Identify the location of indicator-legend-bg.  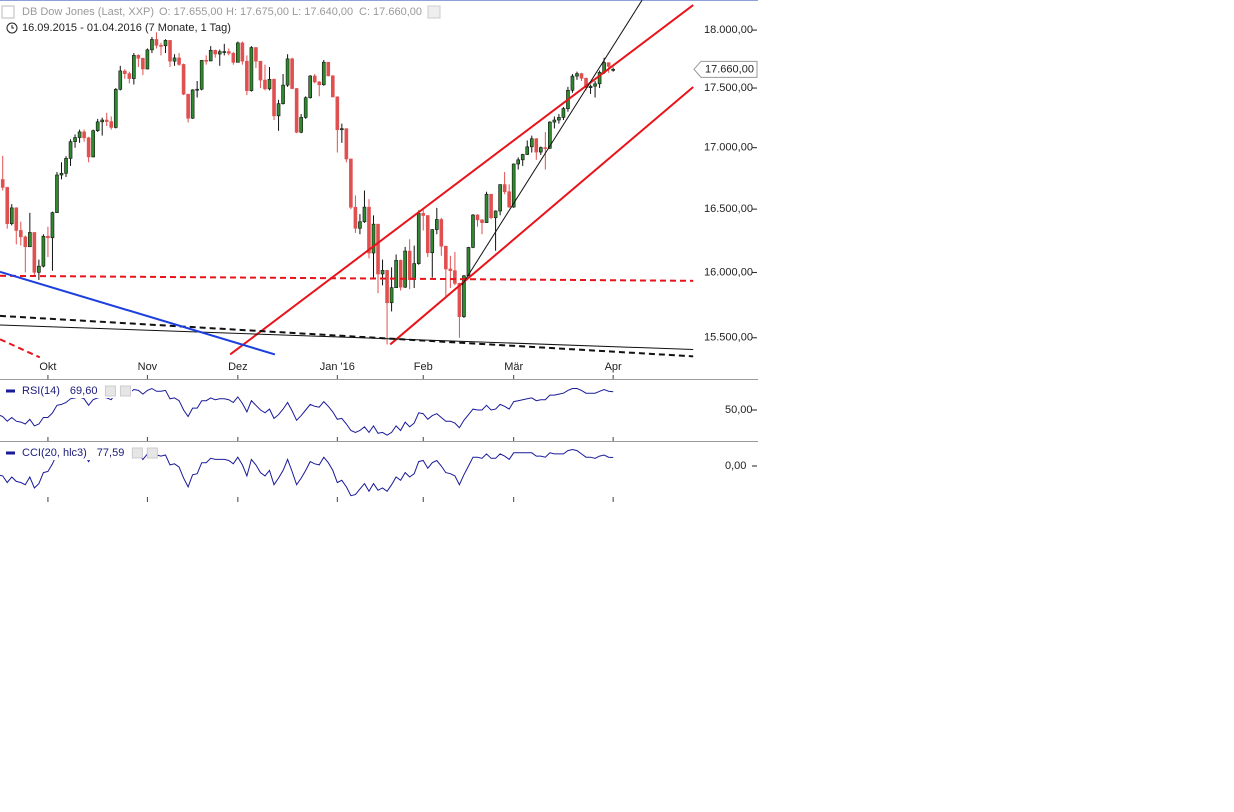
(66, 391).